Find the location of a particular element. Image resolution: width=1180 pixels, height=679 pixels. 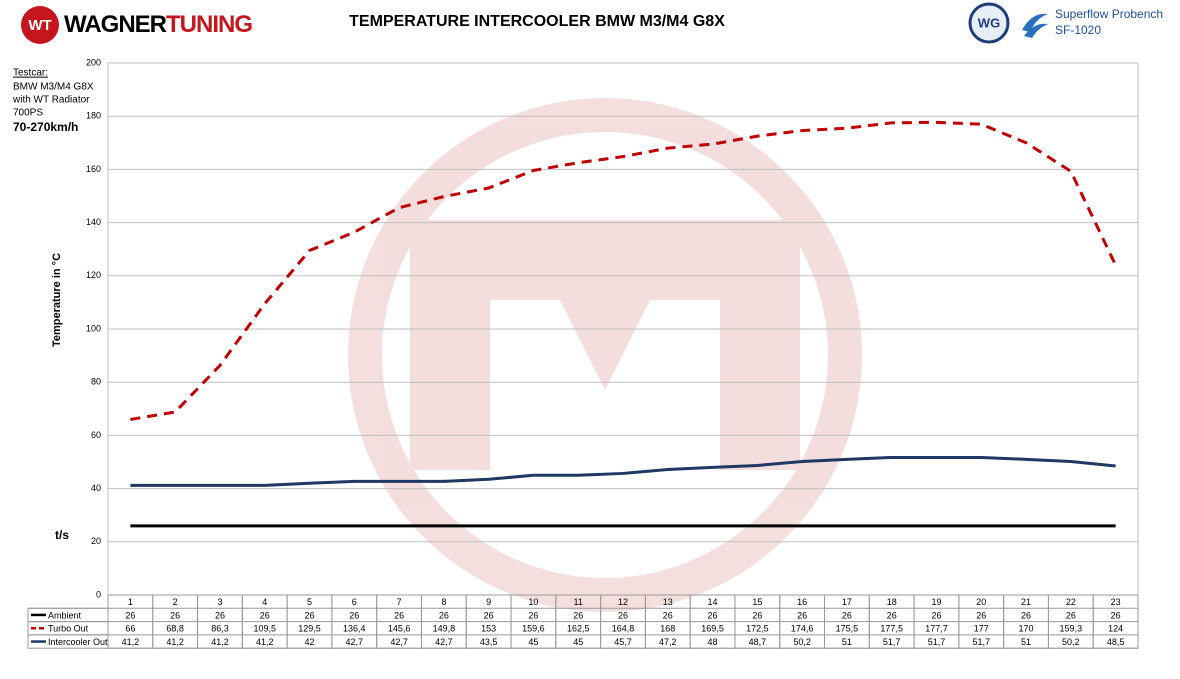

brand-1: WAGNER is located at coordinates (115, 24).